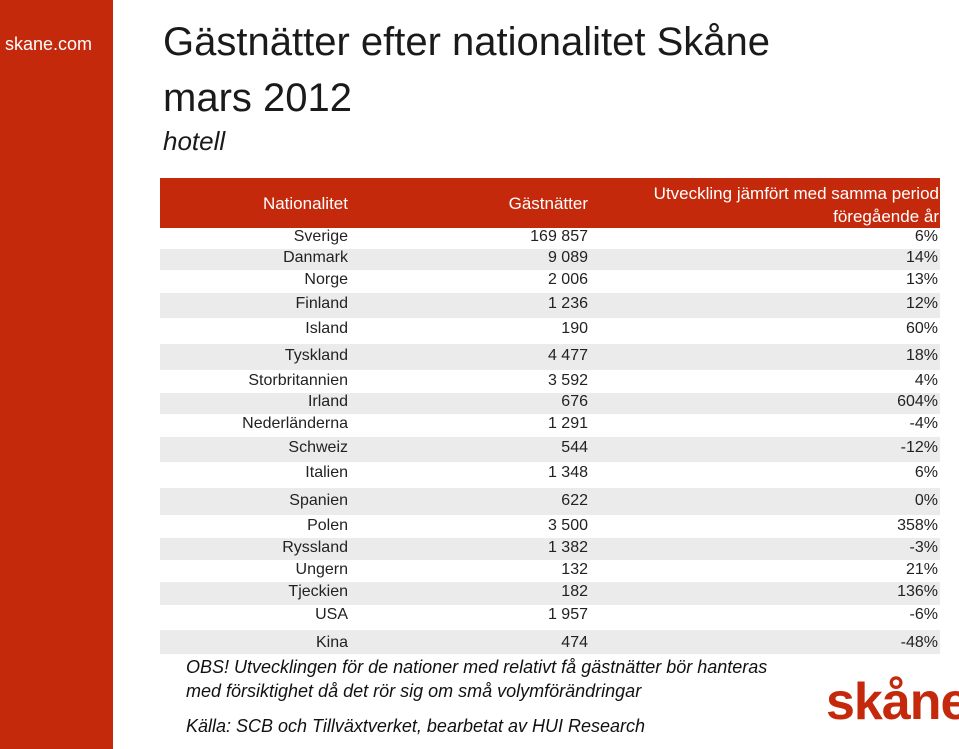 The image size is (959, 749). Describe the element at coordinates (567, 257) in the screenshot. I see `guest-nights: 9 089` at that location.